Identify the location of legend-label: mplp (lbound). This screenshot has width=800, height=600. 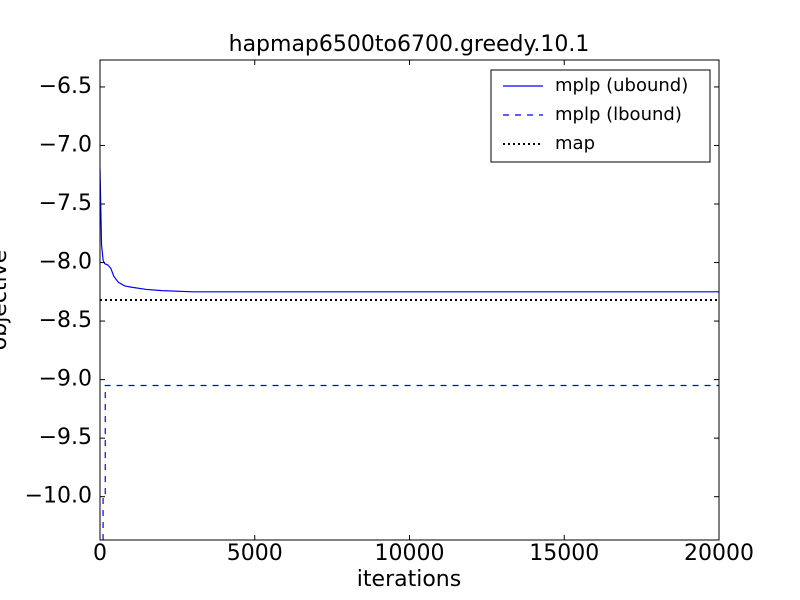
(618, 114).